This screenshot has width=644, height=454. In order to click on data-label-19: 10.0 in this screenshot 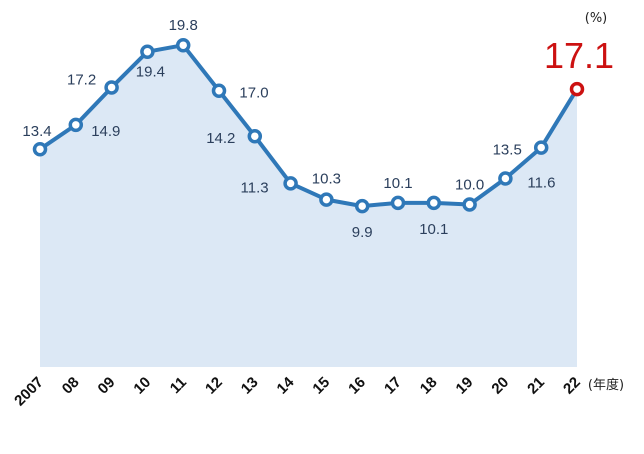, I will do `click(469, 184)`.